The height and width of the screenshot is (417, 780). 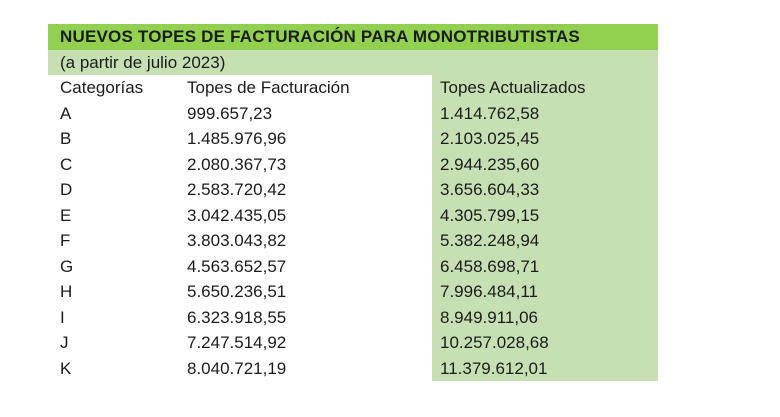 What do you see at coordinates (230, 113) in the screenshot?
I see `cell: 999.657,23` at bounding box center [230, 113].